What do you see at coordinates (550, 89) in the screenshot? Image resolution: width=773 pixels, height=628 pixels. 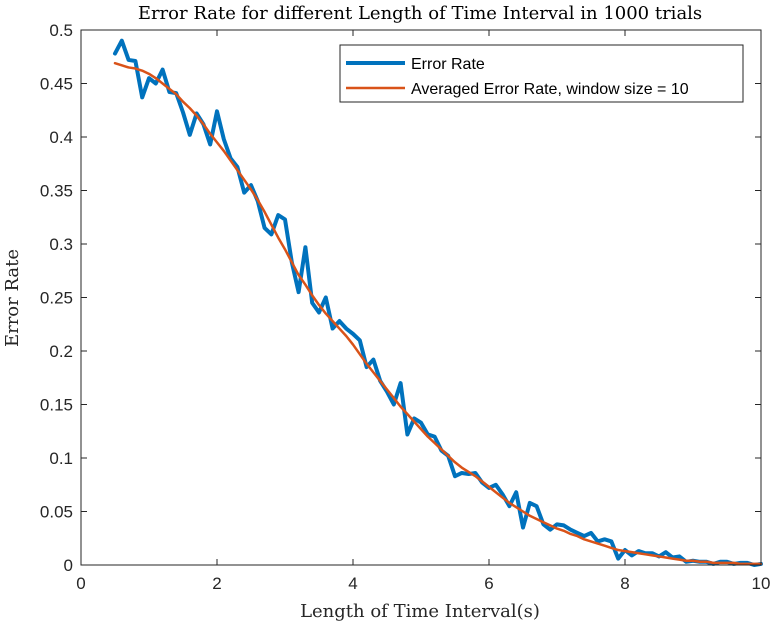 I see `legend-entry-averaged-error-rate: Averaged Error Rate, window size = 10` at bounding box center [550, 89].